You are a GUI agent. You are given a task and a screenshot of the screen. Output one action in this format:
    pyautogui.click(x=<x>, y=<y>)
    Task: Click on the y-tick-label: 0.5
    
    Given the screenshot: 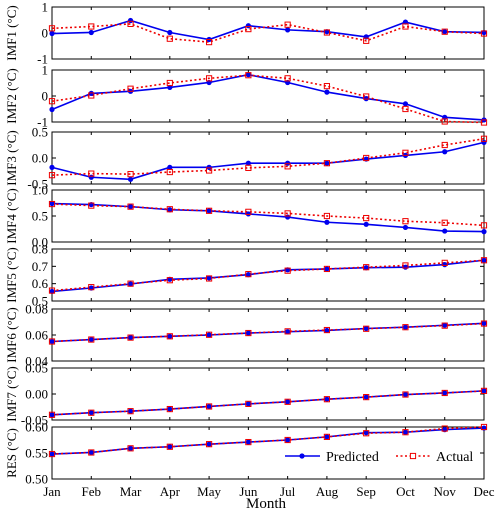 What is the action you would take?
    pyautogui.click(x=40, y=132)
    